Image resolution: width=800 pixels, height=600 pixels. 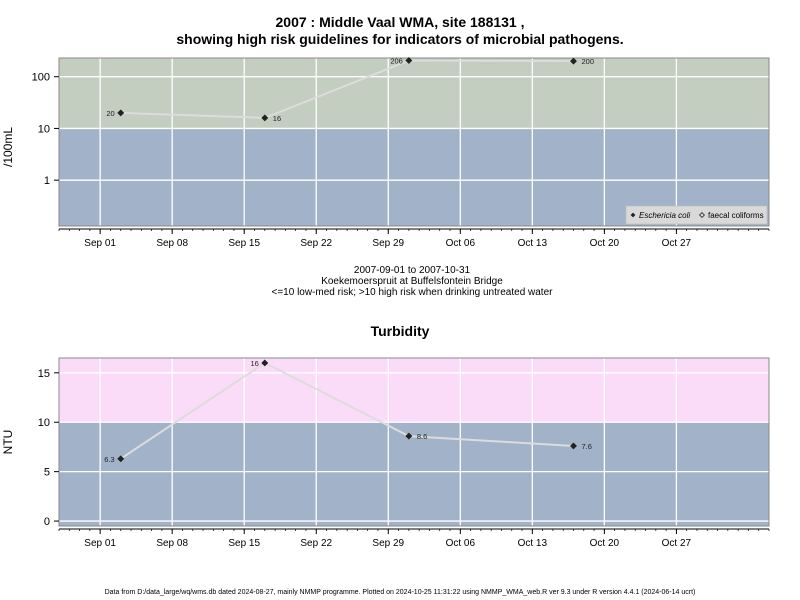 What do you see at coordinates (100, 243) in the screenshot?
I see `pathogen-x-tick-label: Sep 01` at bounding box center [100, 243].